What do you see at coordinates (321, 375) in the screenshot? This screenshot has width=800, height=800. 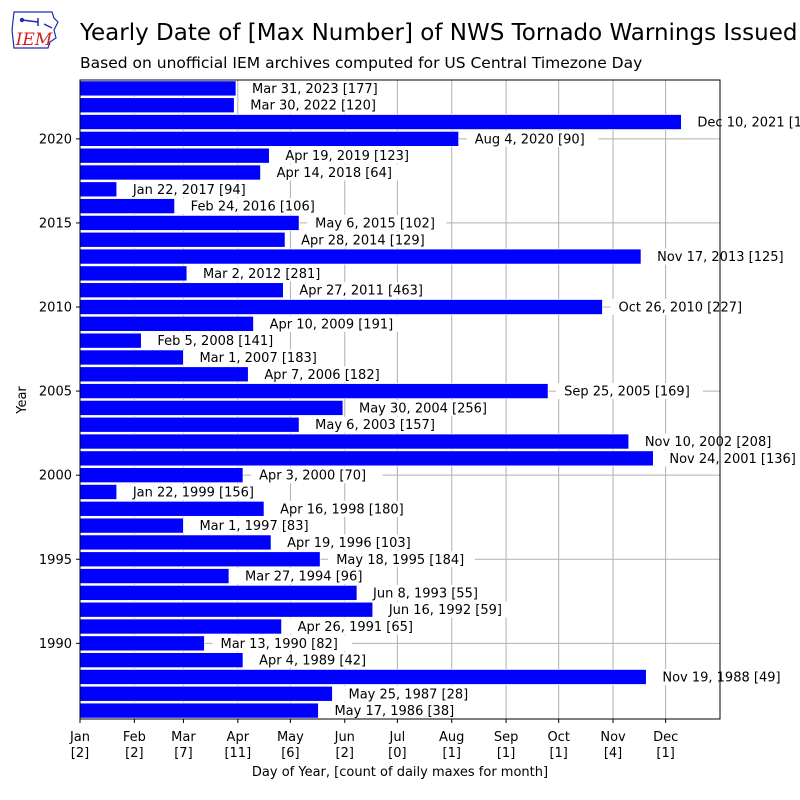 I see `bar-label: Apr 7, 2006 [182]` at bounding box center [321, 375].